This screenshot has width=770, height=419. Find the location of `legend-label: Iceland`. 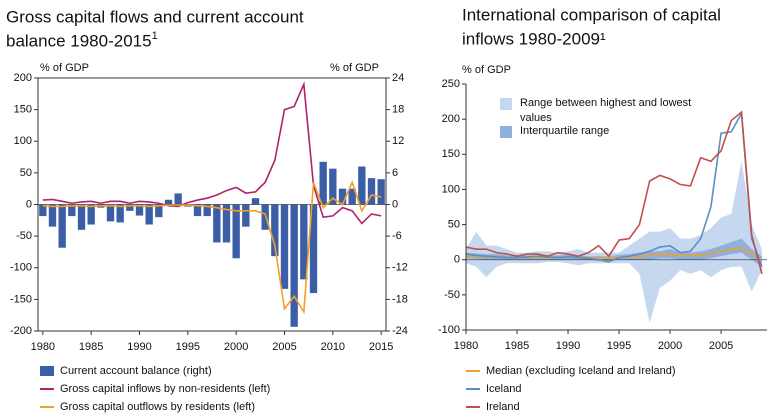

legend-label: Iceland is located at coordinates (503, 389).